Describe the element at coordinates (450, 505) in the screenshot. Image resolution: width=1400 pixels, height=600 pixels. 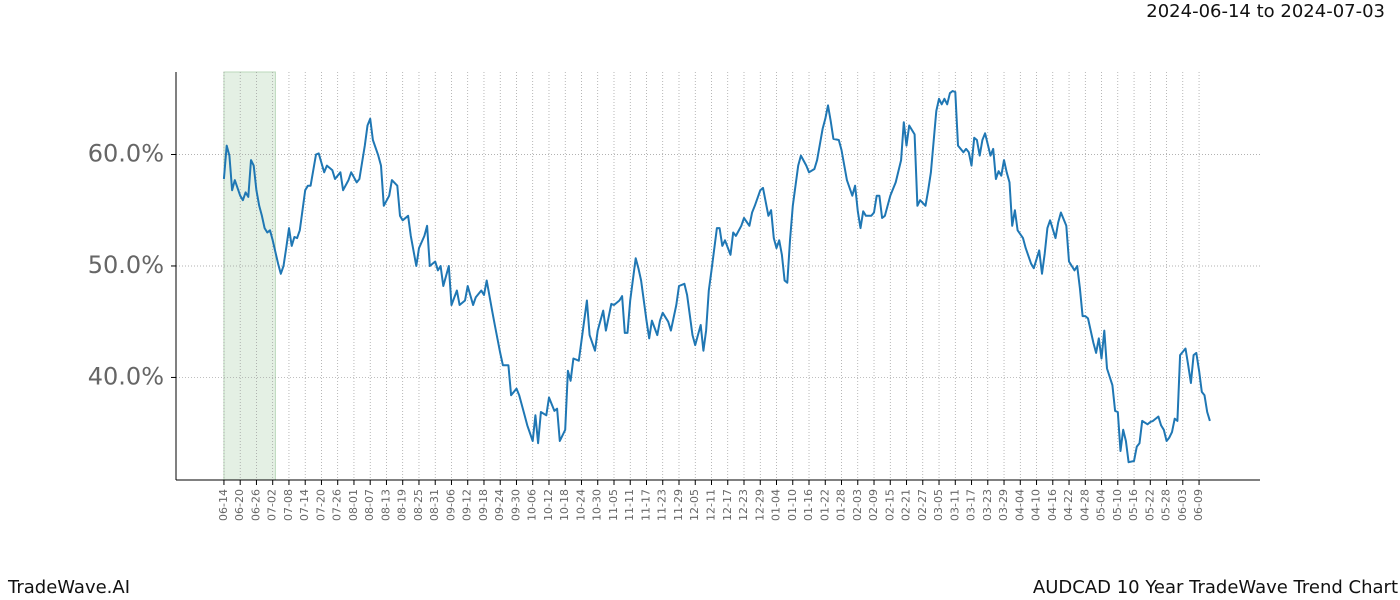
I see `x-tick-label: 09-06` at that location.